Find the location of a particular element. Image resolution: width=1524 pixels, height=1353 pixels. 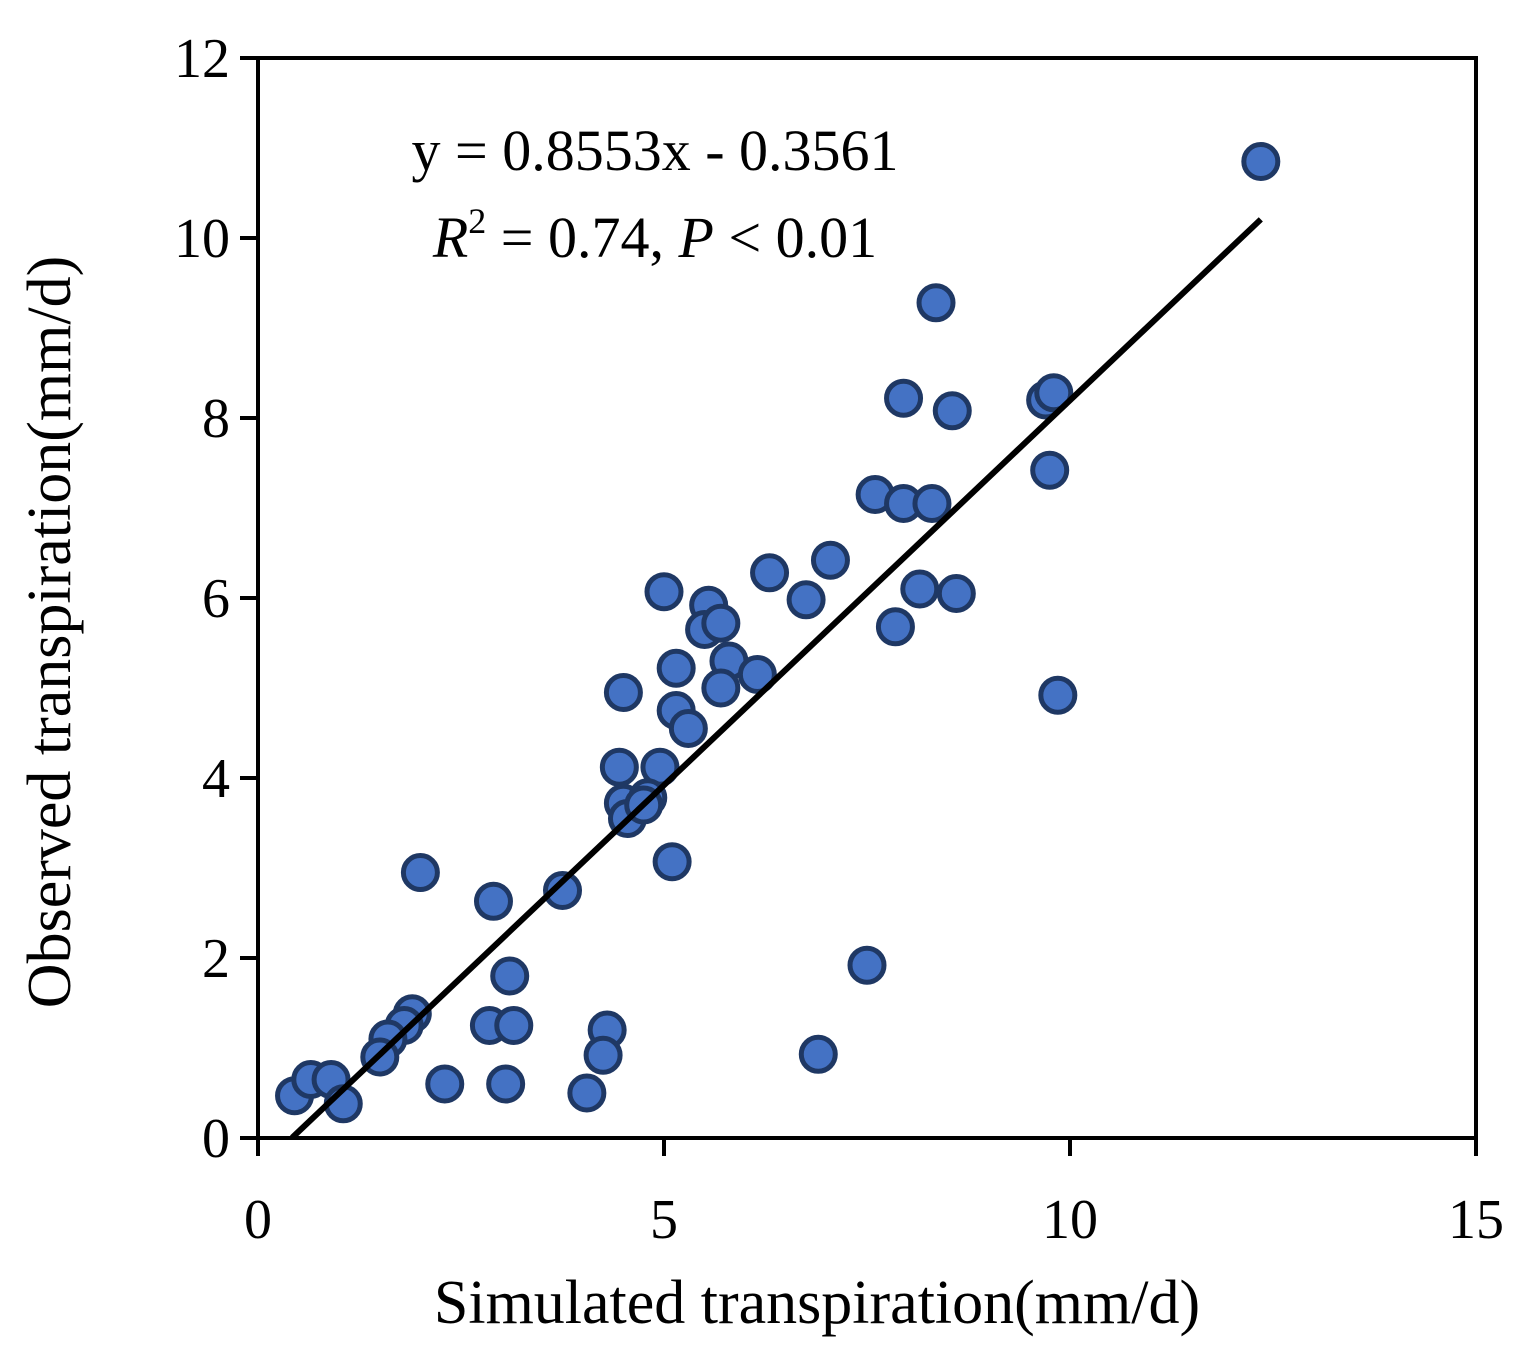

r2-symbol: R is located at coordinates (450, 237).